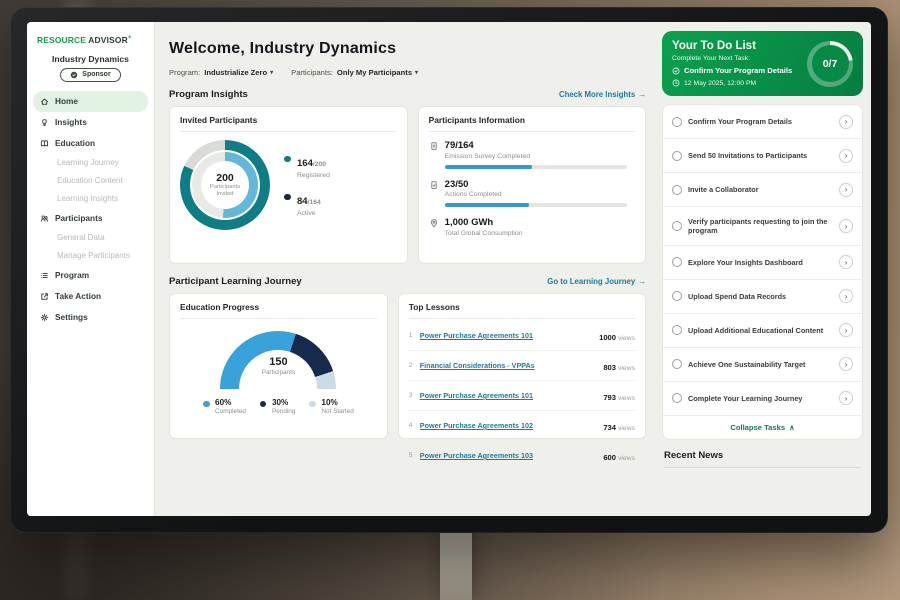  Describe the element at coordinates (626, 428) in the screenshot. I see `views-suffix: views` at that location.